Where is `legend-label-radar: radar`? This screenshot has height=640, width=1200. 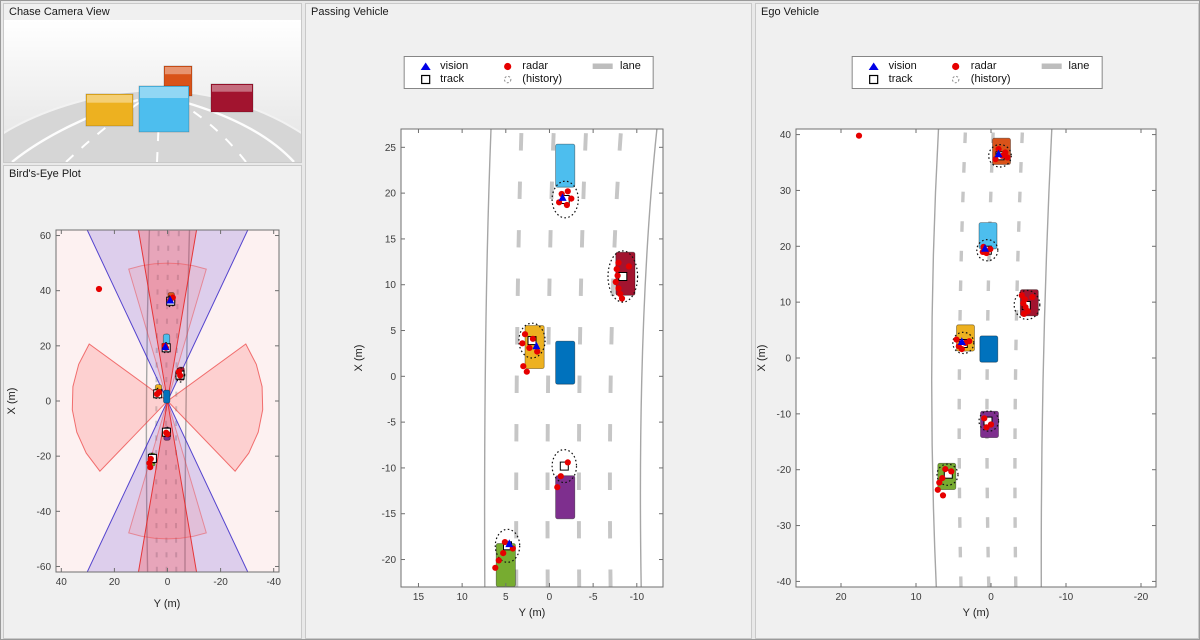
legend-label-radar: radar is located at coordinates (983, 66).